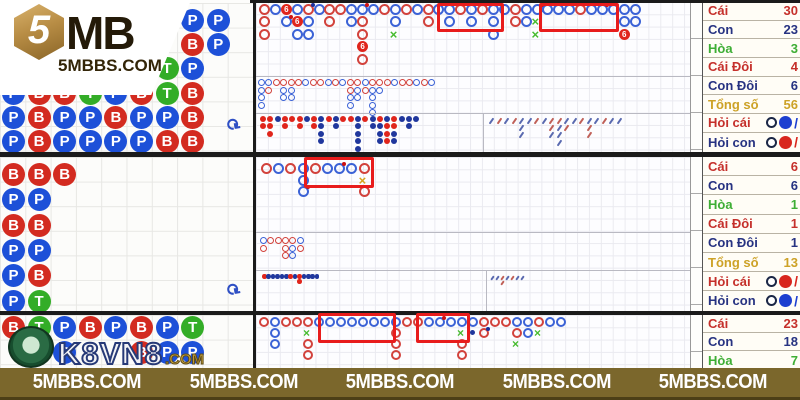 The height and width of the screenshot is (400, 800). What do you see at coordinates (790, 30) in the screenshot?
I see `stat-value: 23` at bounding box center [790, 30].